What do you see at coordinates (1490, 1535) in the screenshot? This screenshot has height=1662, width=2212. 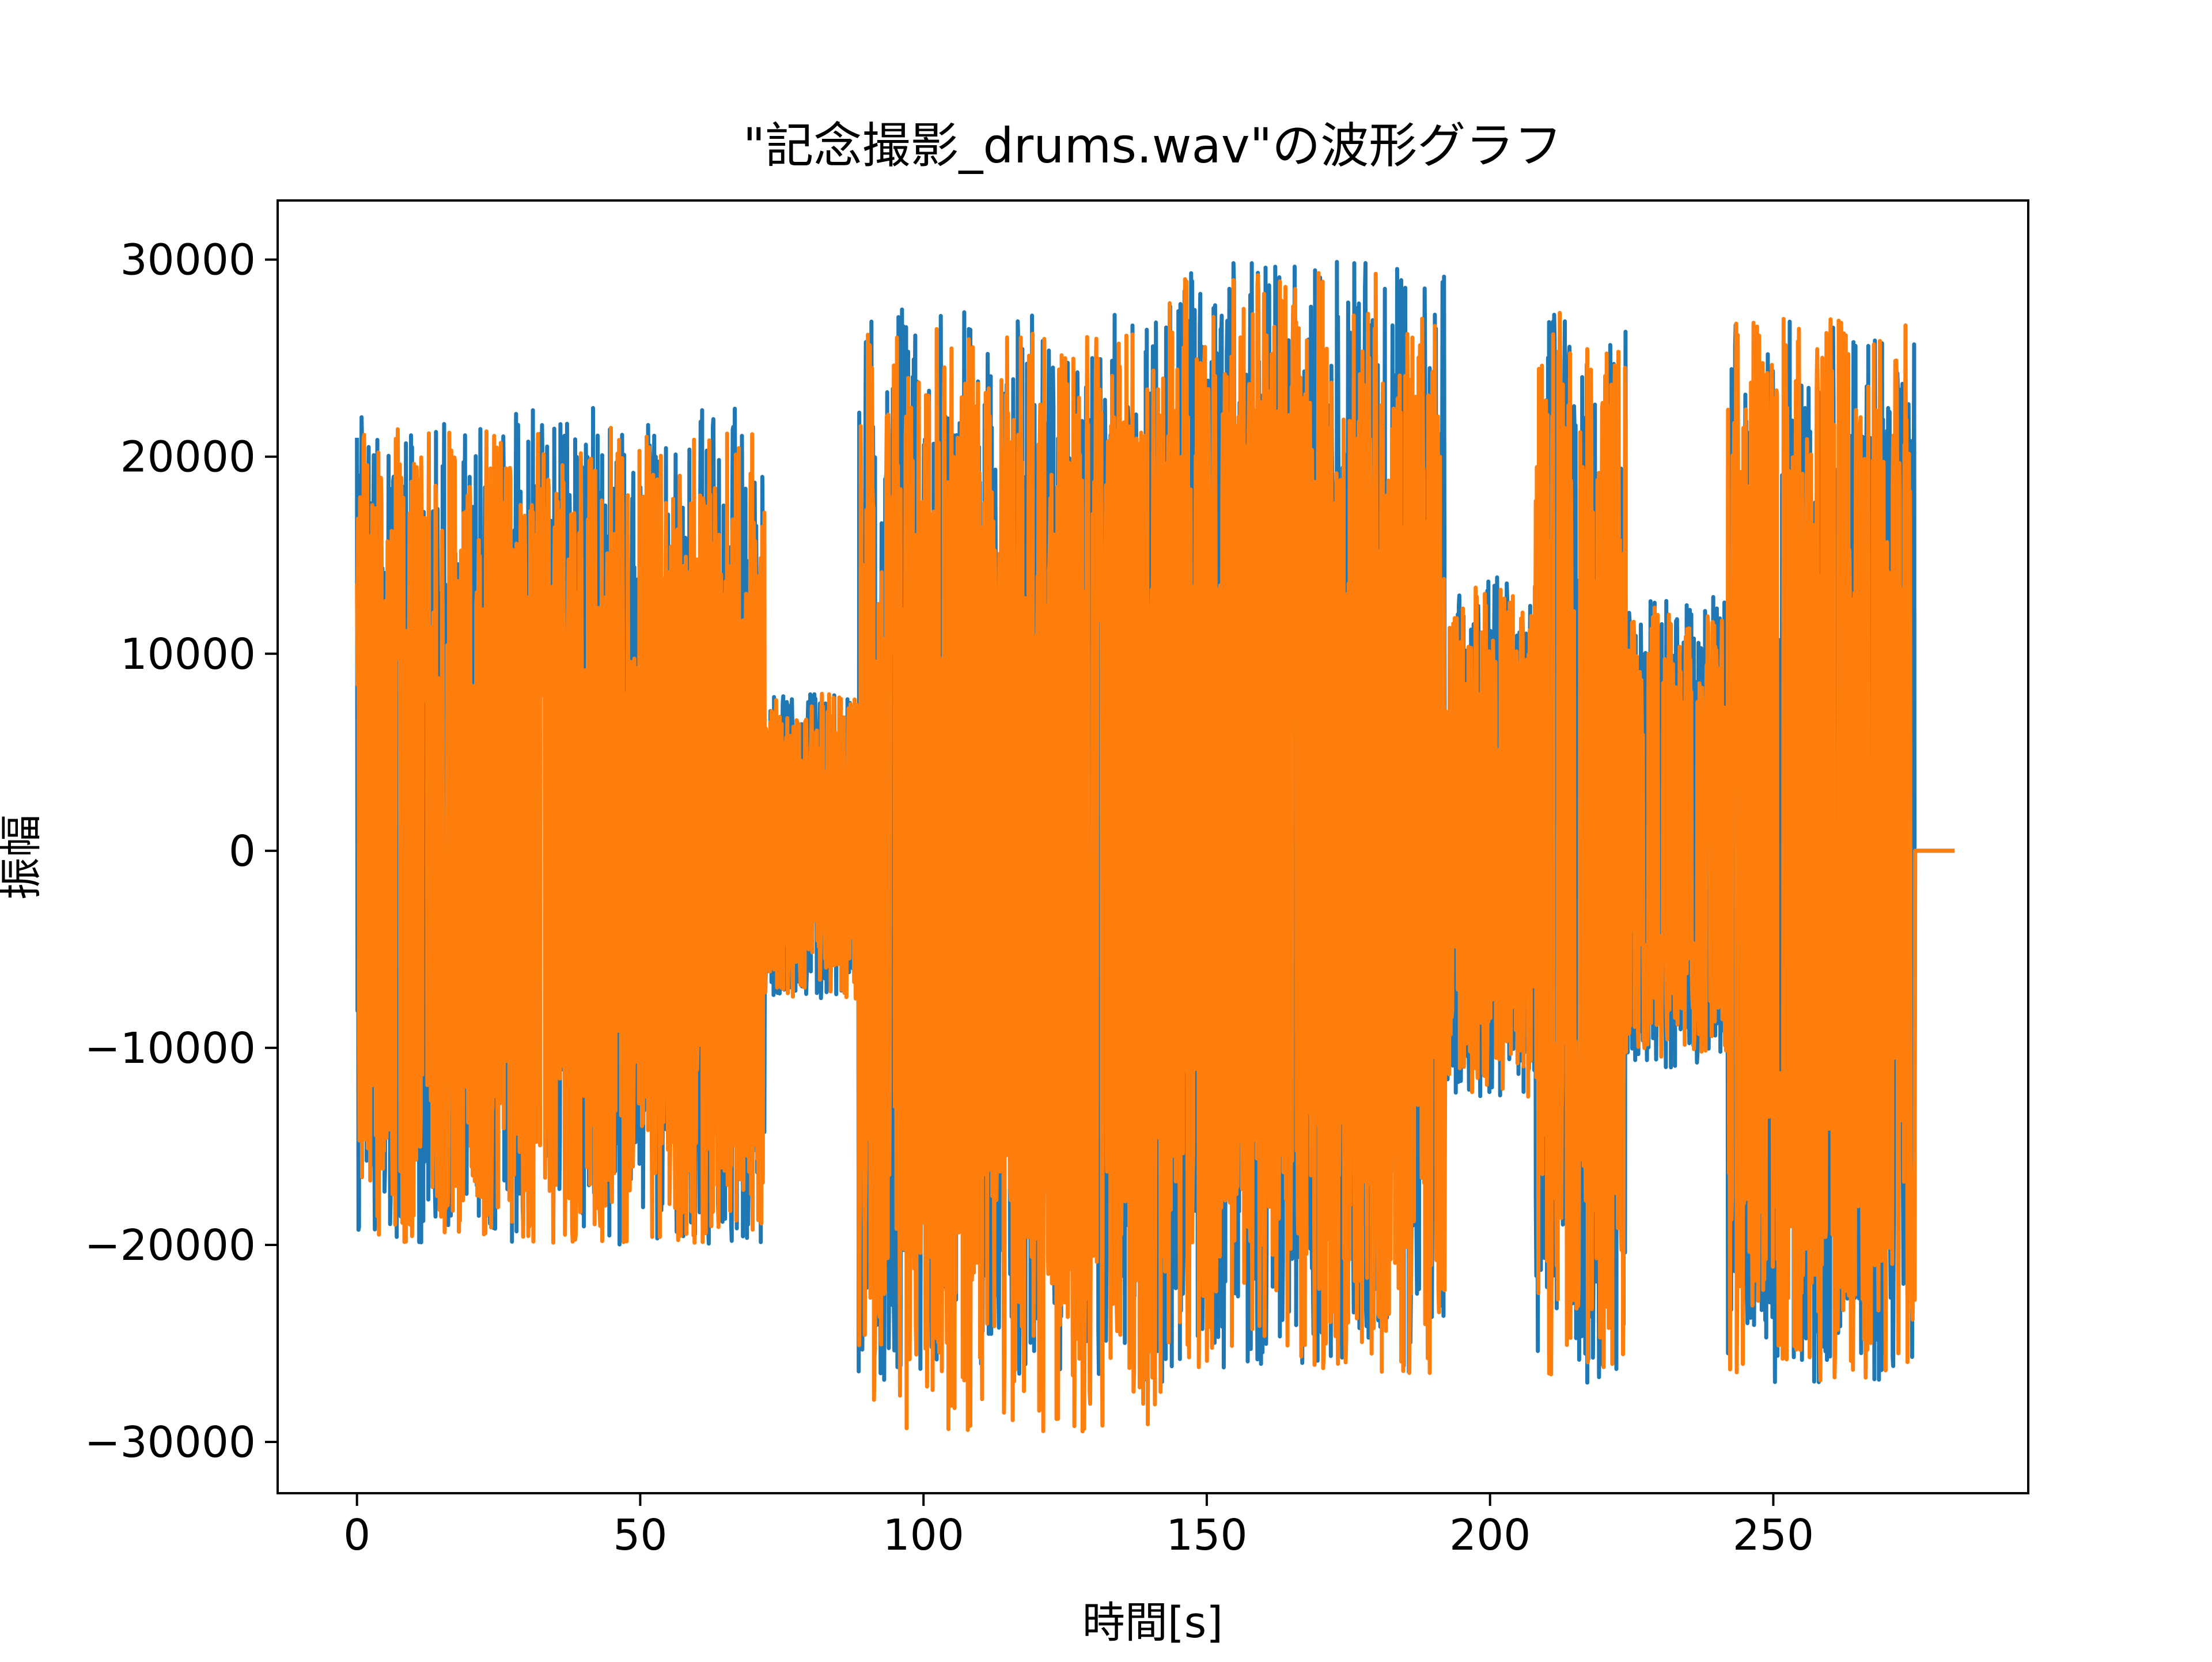 I see `x-tick-label: 200` at bounding box center [1490, 1535].